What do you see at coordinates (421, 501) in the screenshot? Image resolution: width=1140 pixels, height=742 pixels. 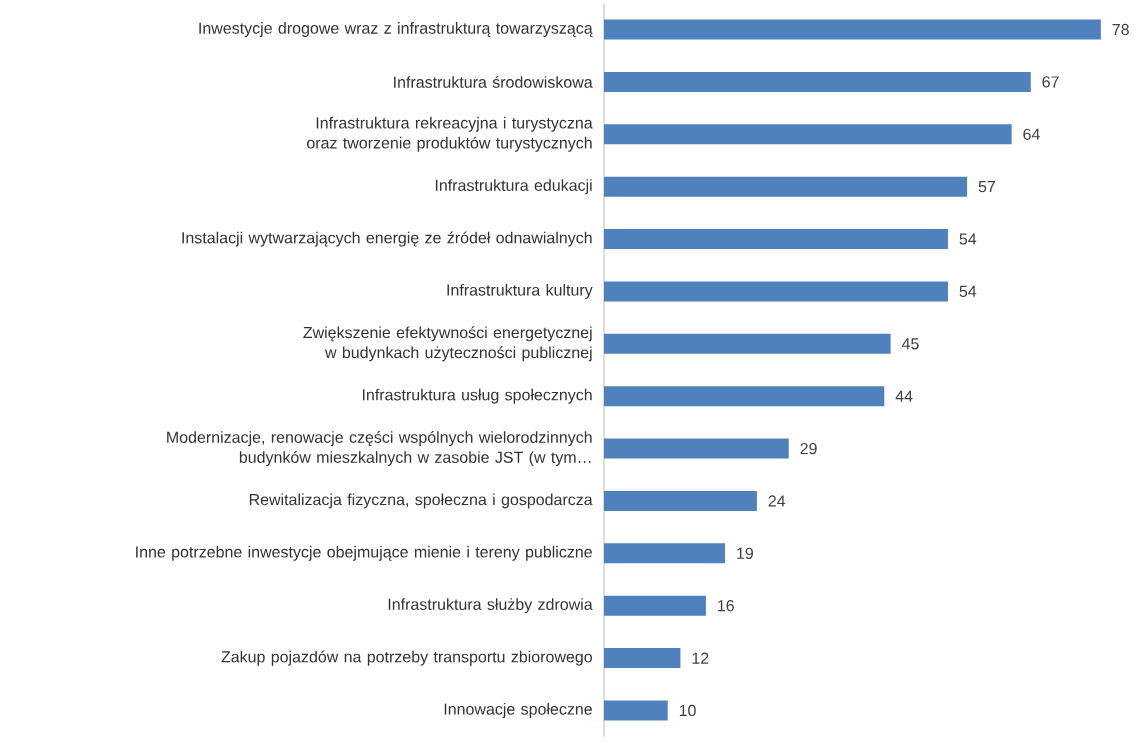 I see `y-tick-label: Rewitalizacja fizyczna, społeczna i gospodarcza` at bounding box center [421, 501].